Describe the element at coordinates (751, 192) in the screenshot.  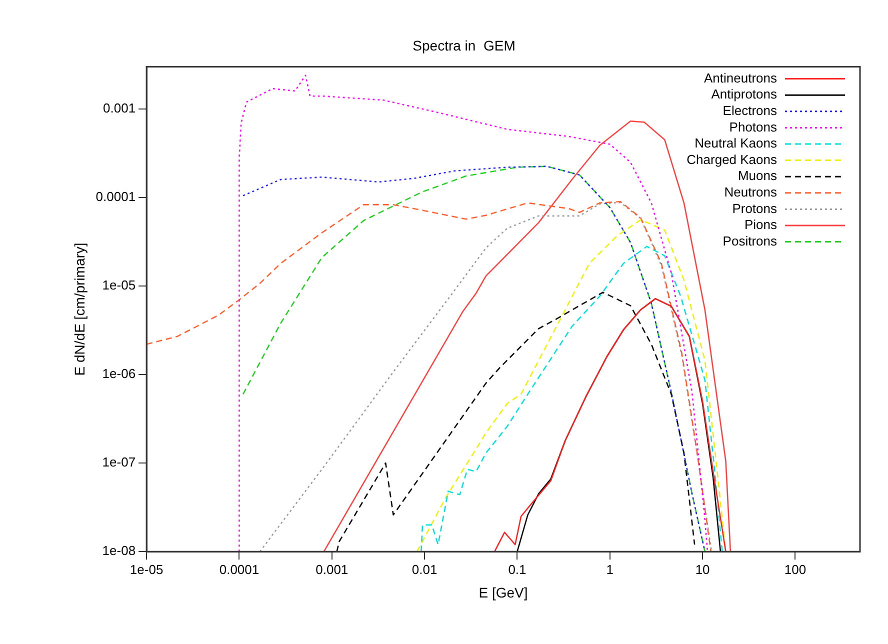
I see `legend-label: Neutrons` at that location.